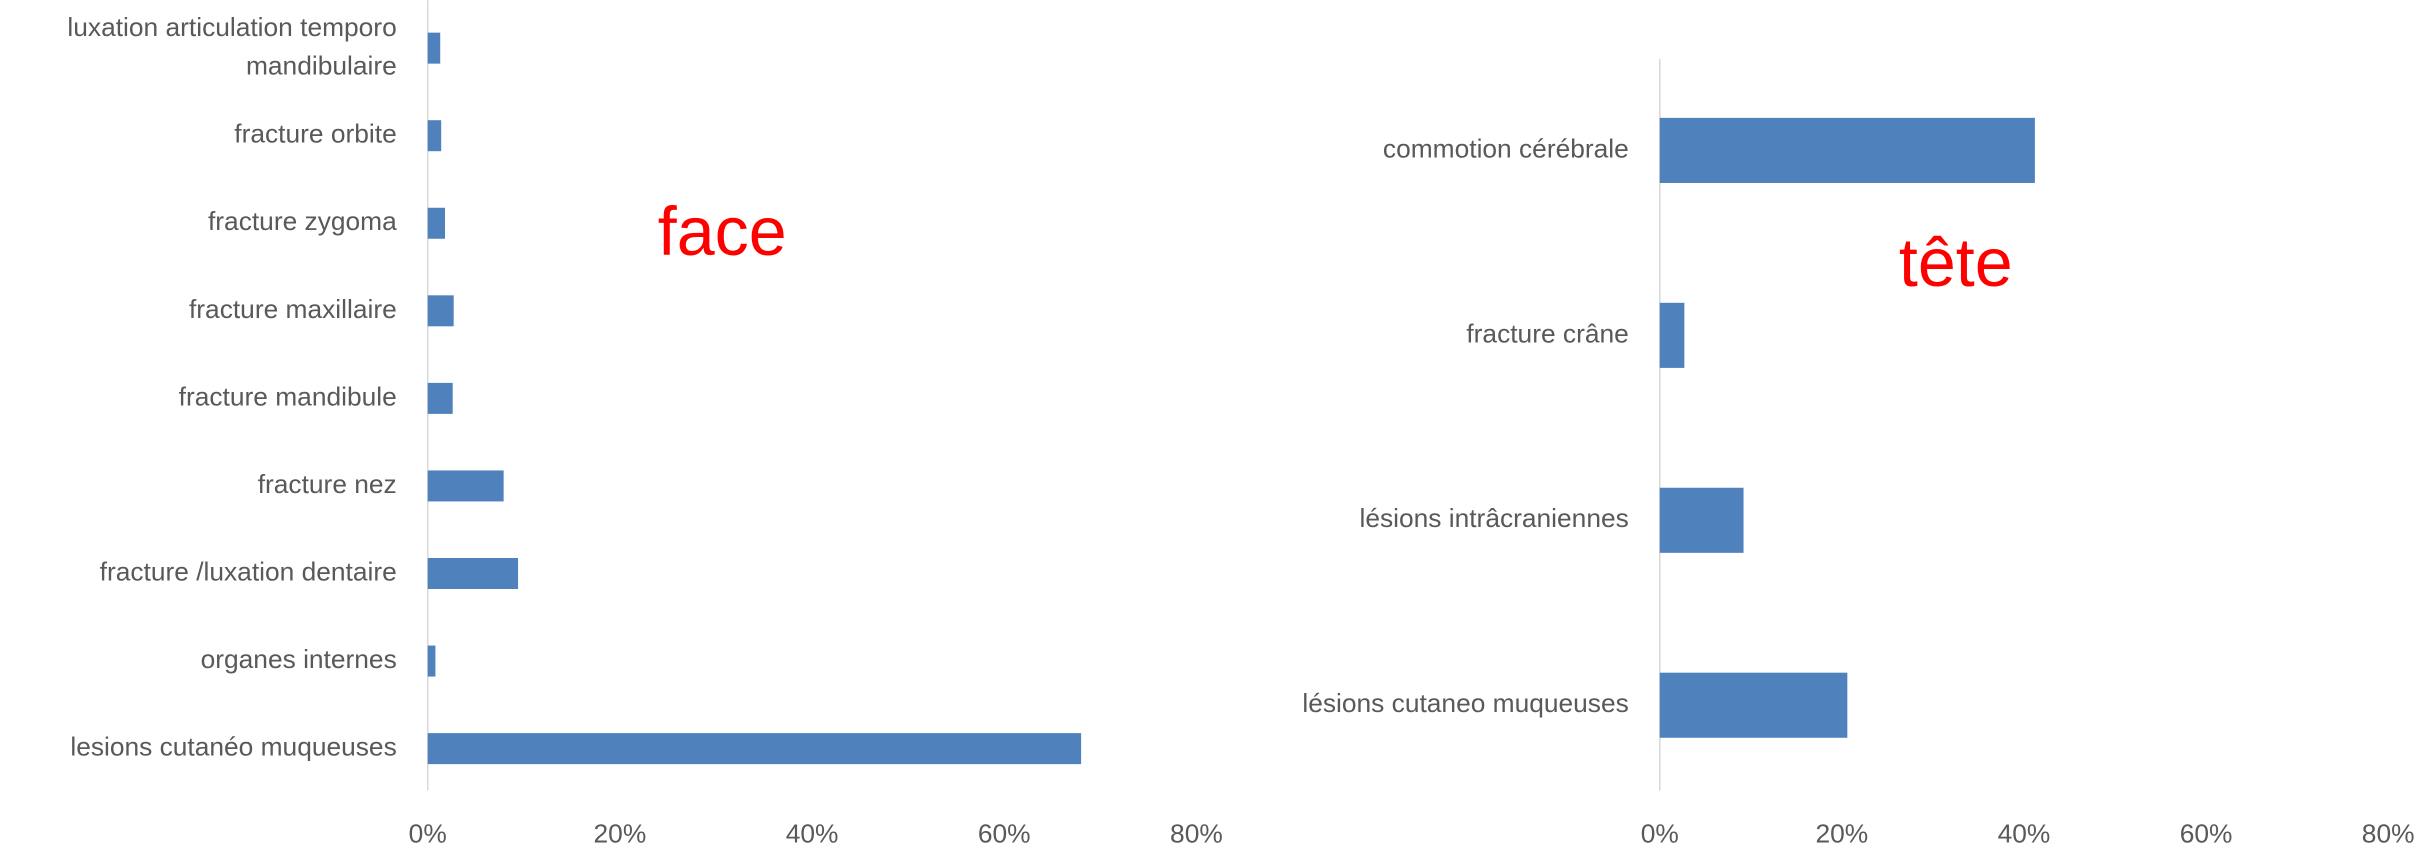 The height and width of the screenshot is (851, 2430). Describe the element at coordinates (248, 571) in the screenshot. I see `y-tick-label: fracture /luxation dentaire` at that location.